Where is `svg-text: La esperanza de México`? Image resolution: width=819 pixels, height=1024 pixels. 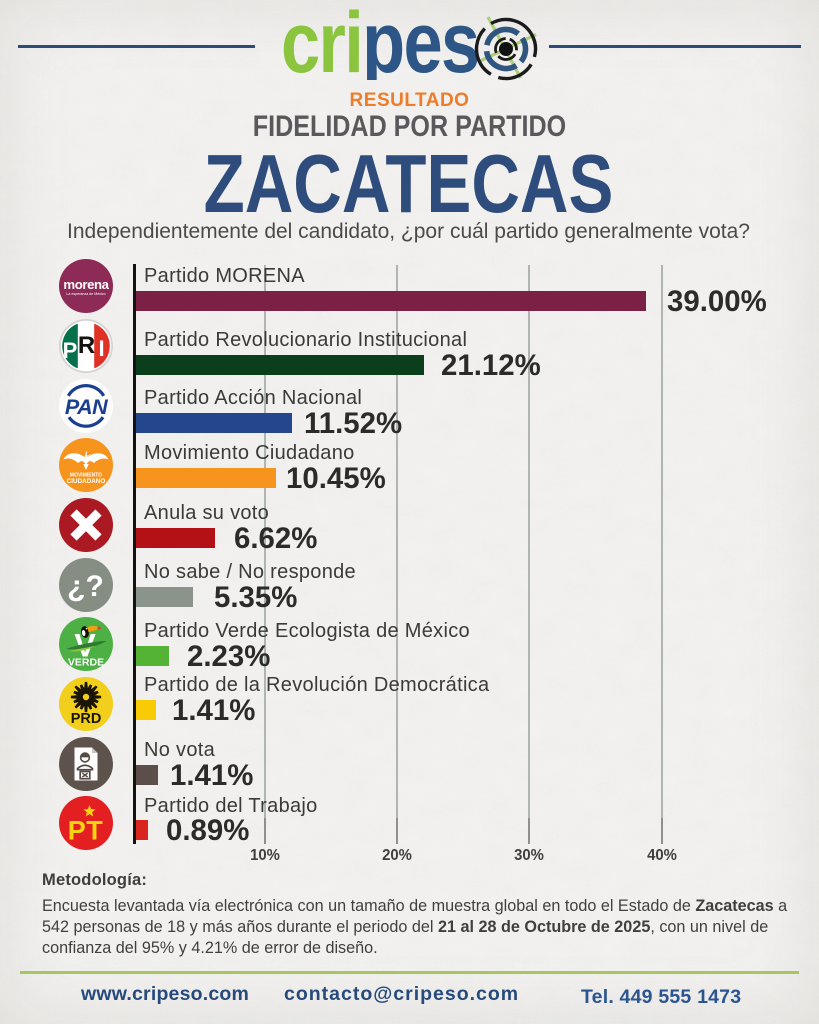
svg-text: La esperanza de México is located at coordinates (85, 294).